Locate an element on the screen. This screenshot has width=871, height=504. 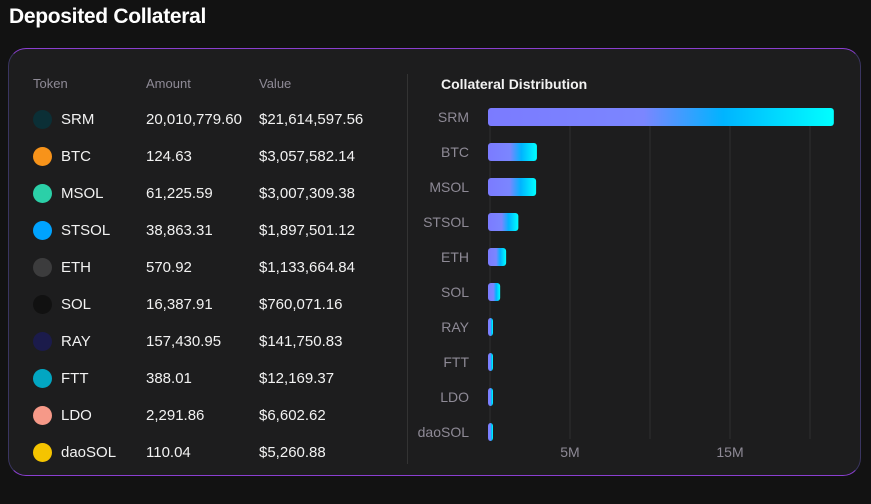
token-amount: 2,291.86 is located at coordinates (175, 415).